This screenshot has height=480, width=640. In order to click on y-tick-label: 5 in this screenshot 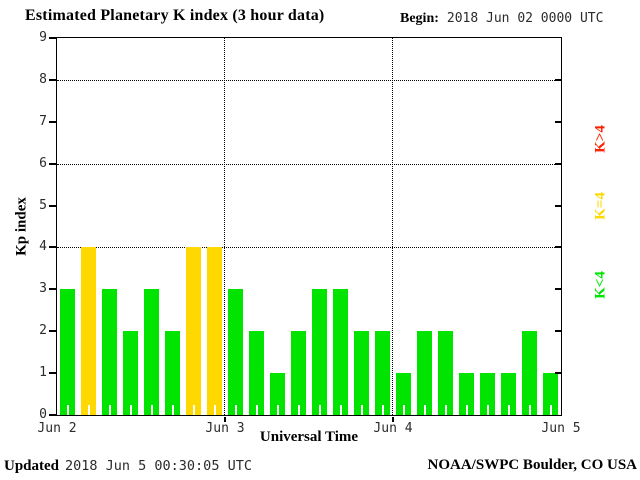, I will do `click(43, 205)`.